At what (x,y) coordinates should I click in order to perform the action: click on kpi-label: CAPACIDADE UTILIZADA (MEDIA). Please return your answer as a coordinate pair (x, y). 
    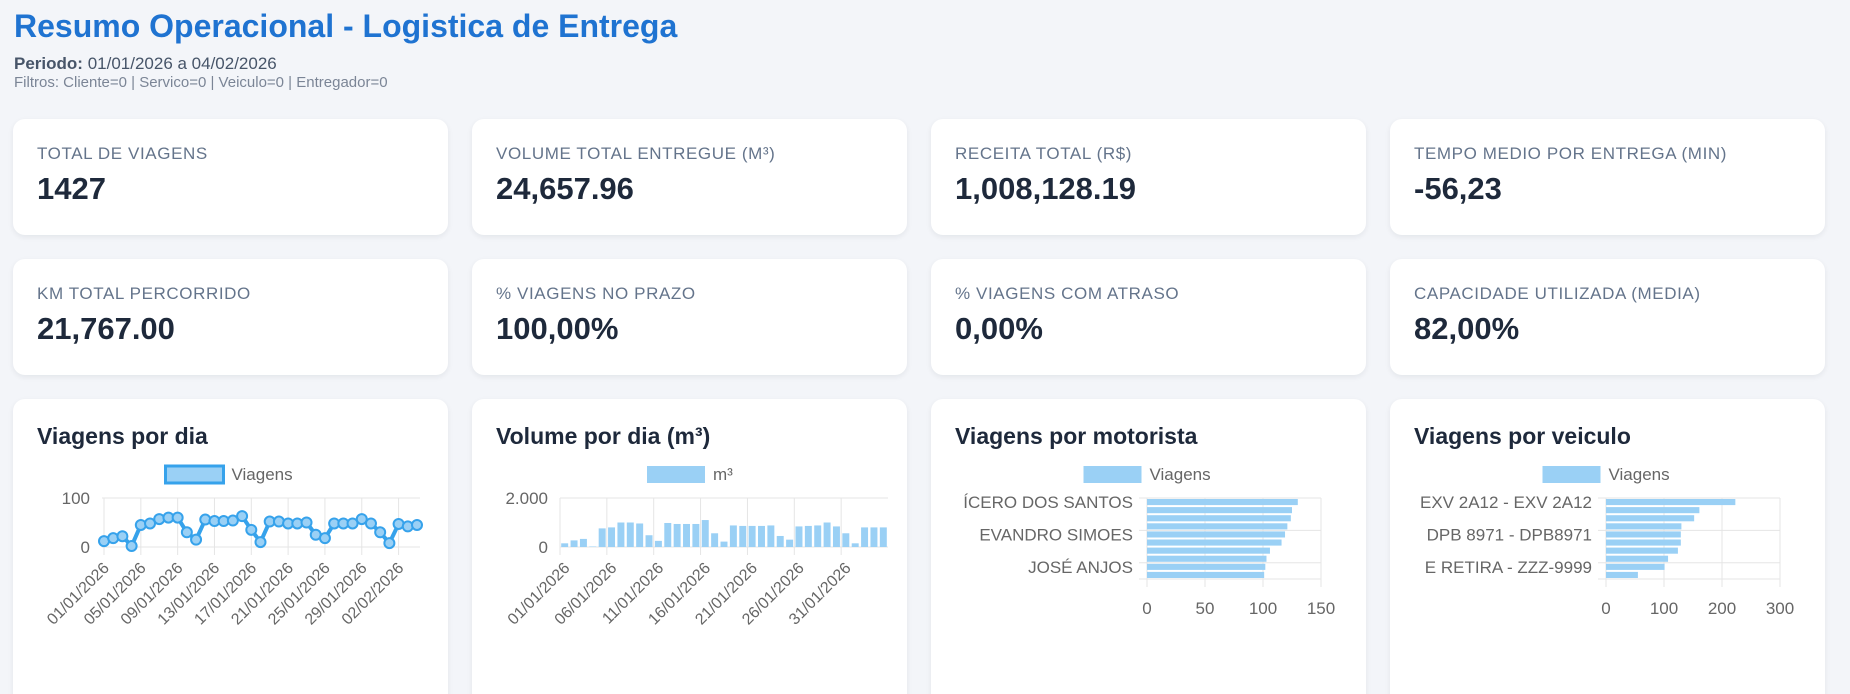
    Looking at the image, I should click on (1557, 293).